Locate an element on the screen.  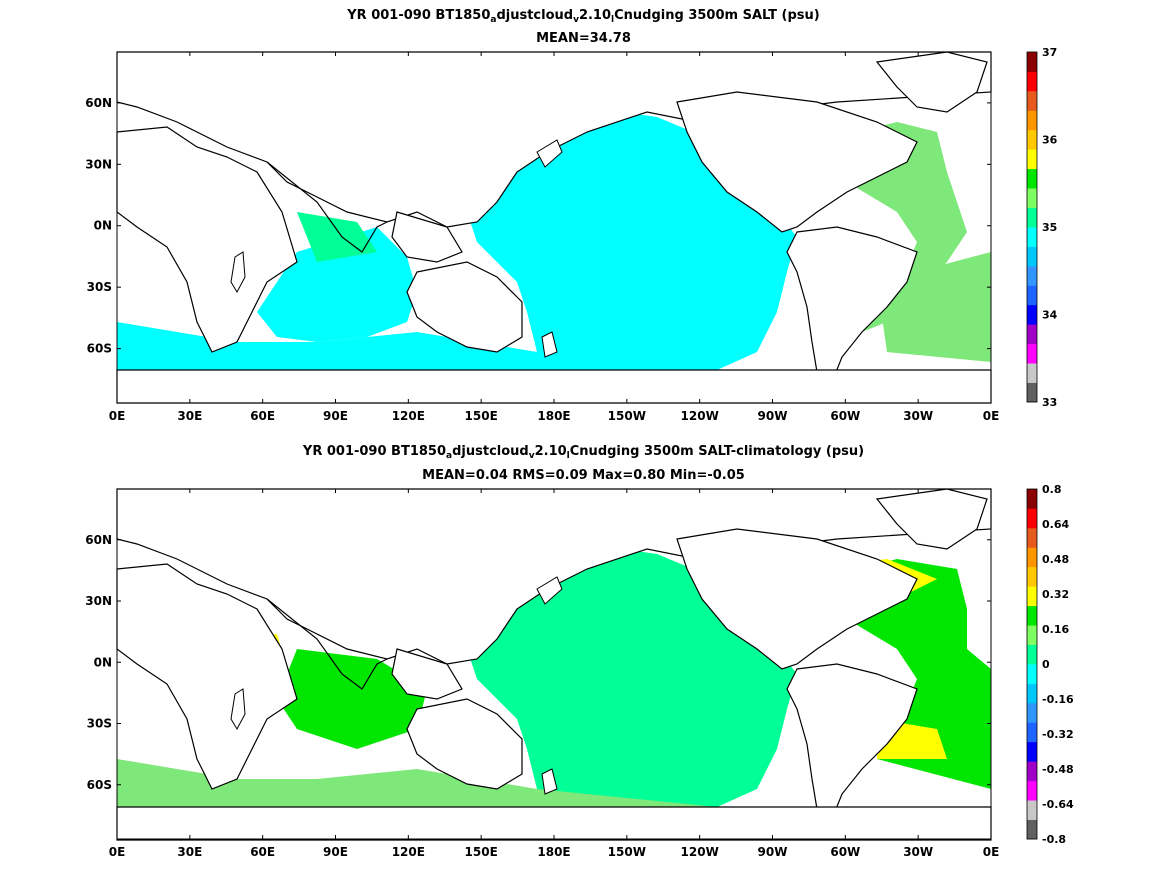
top-x-tick-label: 90E is located at coordinates (335, 416).